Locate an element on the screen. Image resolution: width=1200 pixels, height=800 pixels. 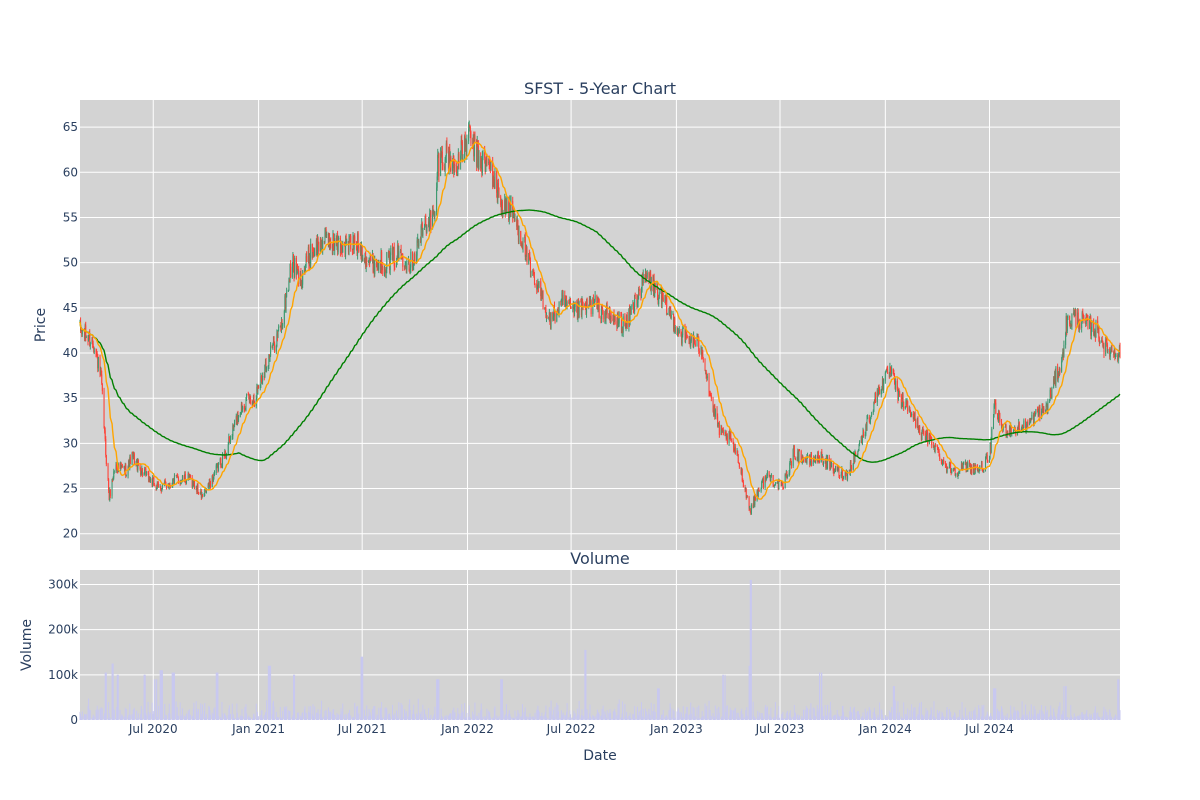
price-axis-title: Price is located at coordinates (41, 325).